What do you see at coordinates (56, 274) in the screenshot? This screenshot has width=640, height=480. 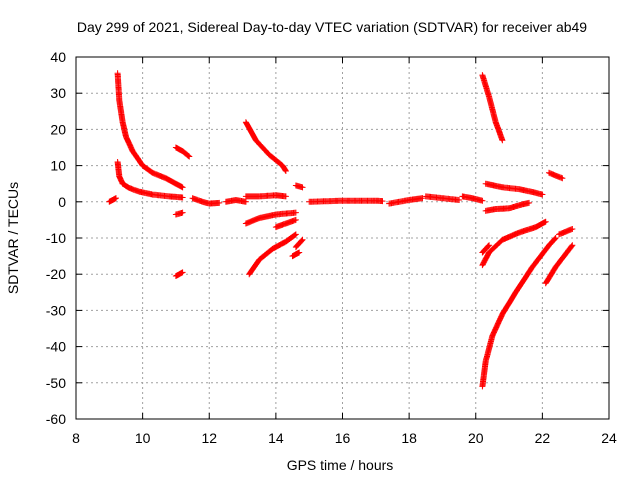 I see `y-tick-label: -20` at bounding box center [56, 274].